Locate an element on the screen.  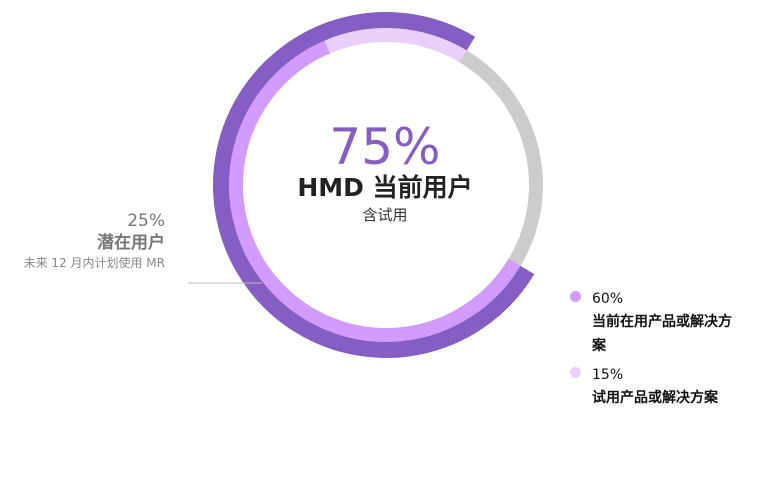
center-subtitle: 含试用 is located at coordinates (385, 215).